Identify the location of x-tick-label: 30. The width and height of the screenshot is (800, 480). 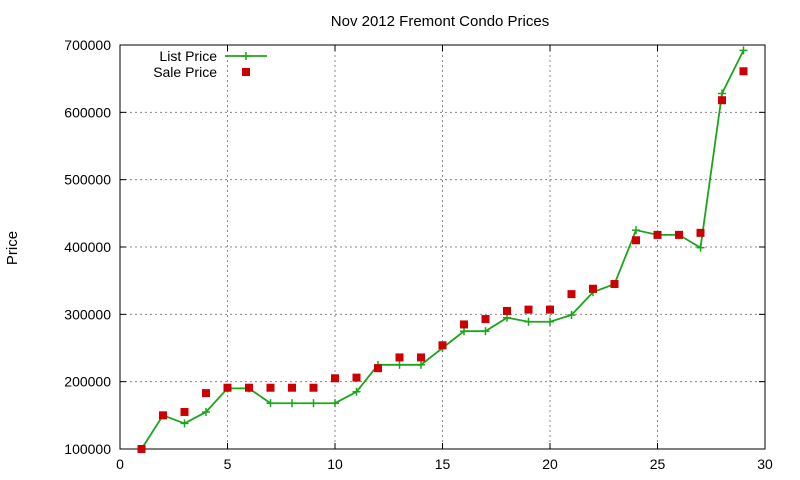
(765, 464).